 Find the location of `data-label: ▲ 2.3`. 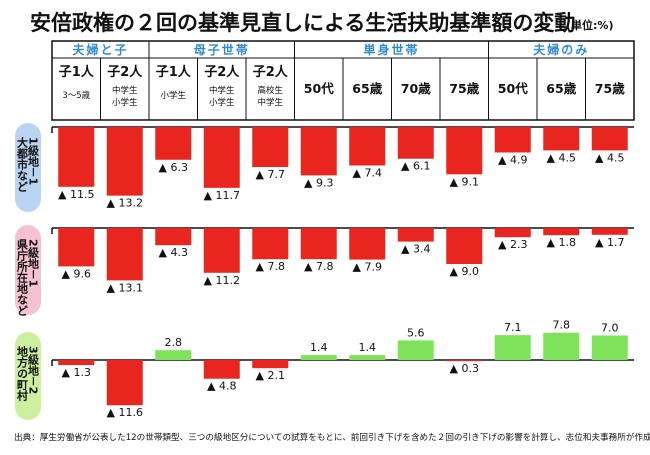

data-label: ▲ 2.3 is located at coordinates (512, 244).